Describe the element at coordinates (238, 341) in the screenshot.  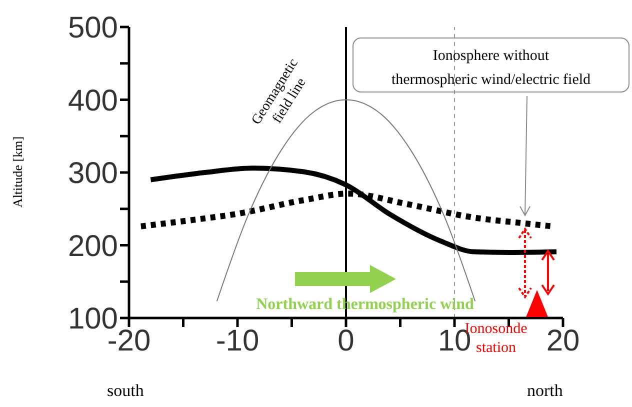
I see `x-tick-label: -10` at that location.